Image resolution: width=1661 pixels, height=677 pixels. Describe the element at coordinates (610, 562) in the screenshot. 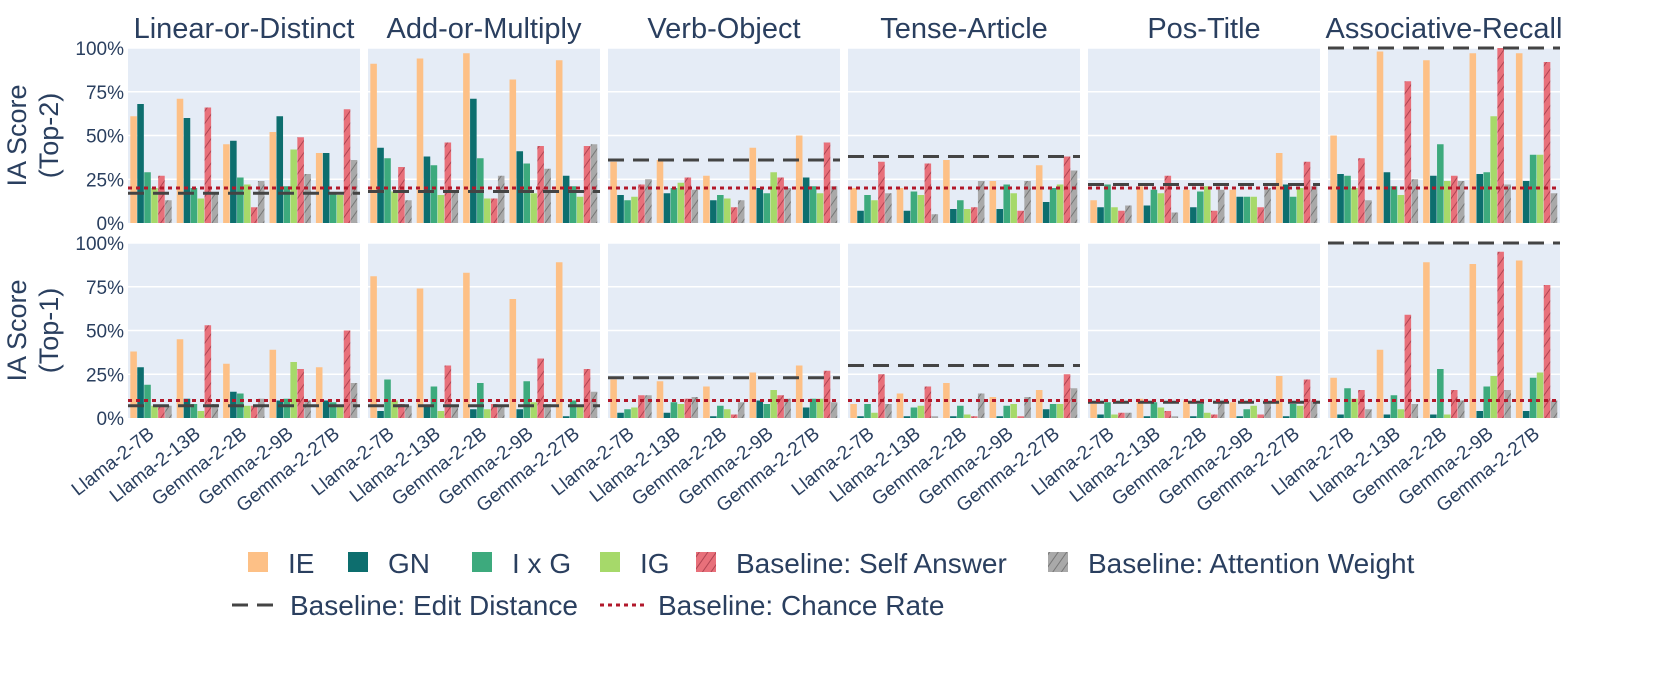

I see `legend-swatch-ig` at that location.